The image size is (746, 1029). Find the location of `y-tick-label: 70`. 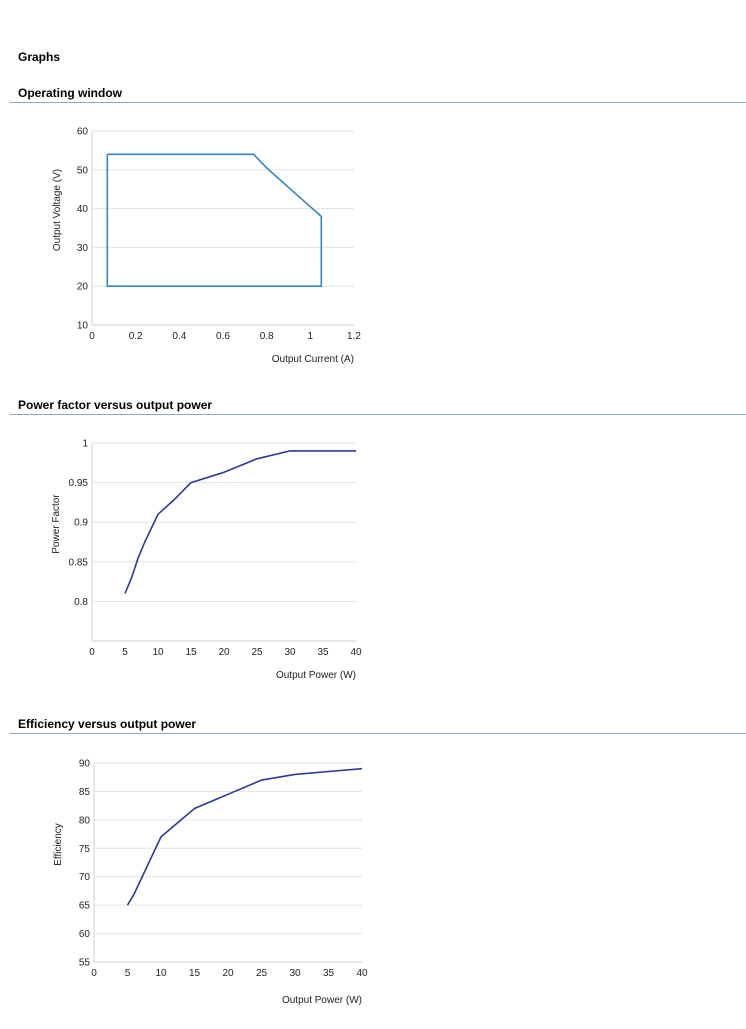

y-tick-label: 70 is located at coordinates (85, 877).